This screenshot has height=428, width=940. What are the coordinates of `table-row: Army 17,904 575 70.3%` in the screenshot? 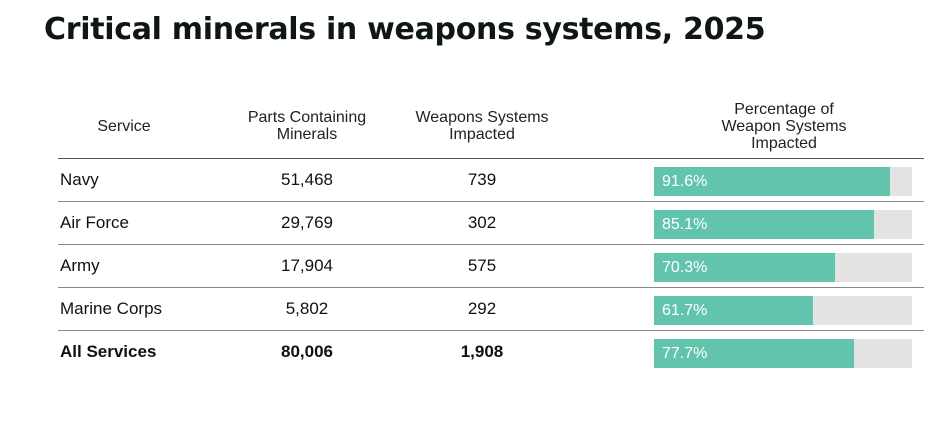 It's located at (491, 266).